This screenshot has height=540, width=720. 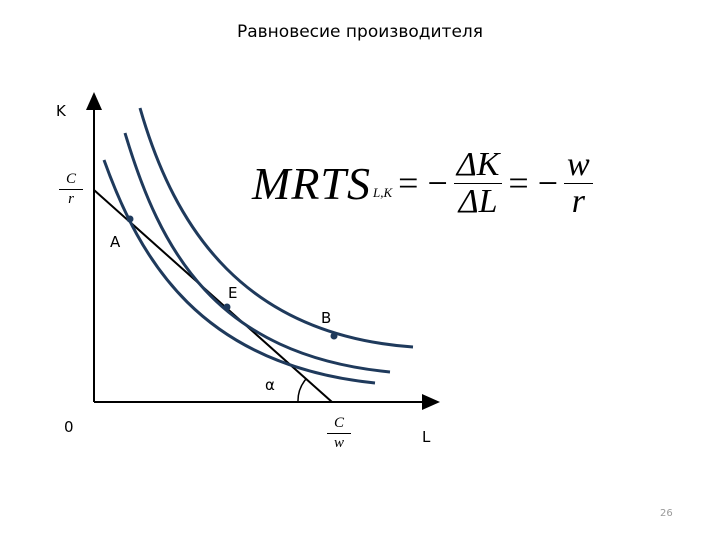 What do you see at coordinates (338, 443) in the screenshot?
I see `x-intercept-denominator: w` at bounding box center [338, 443].